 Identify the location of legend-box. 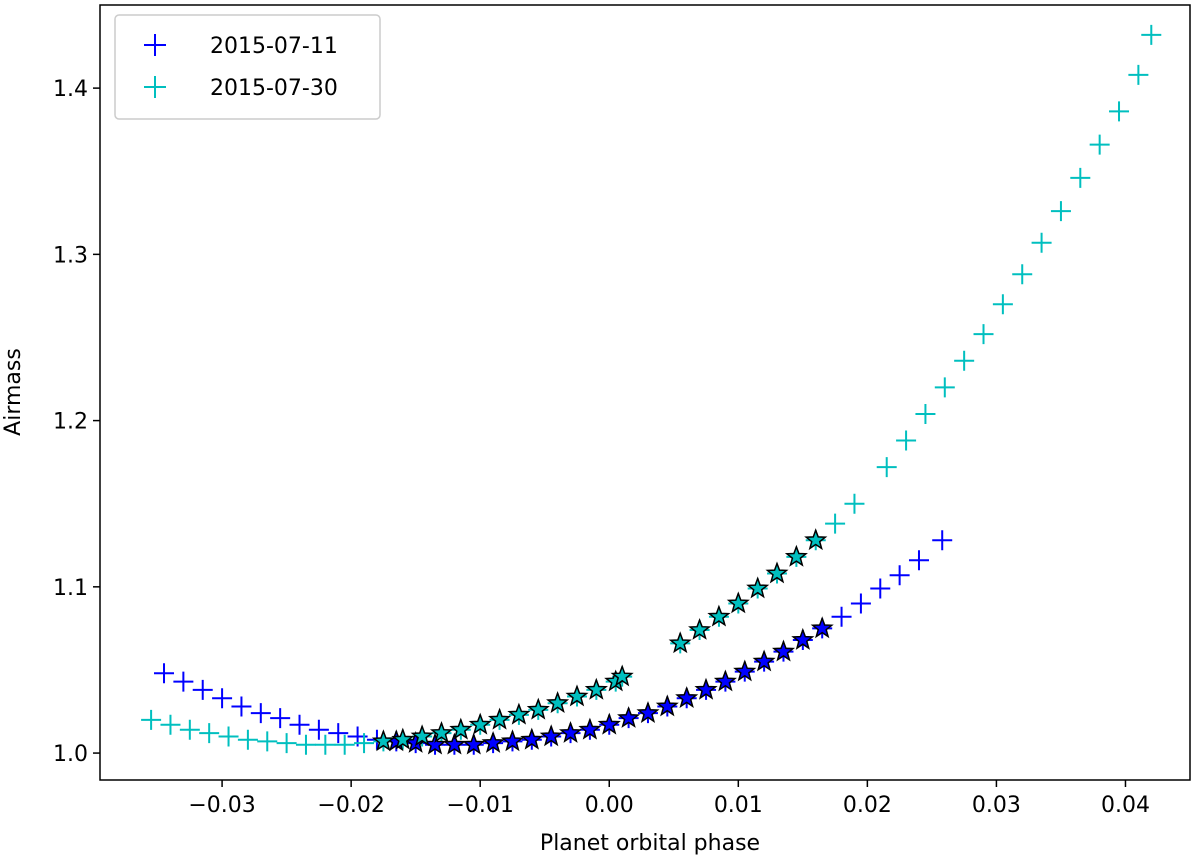
(247, 67).